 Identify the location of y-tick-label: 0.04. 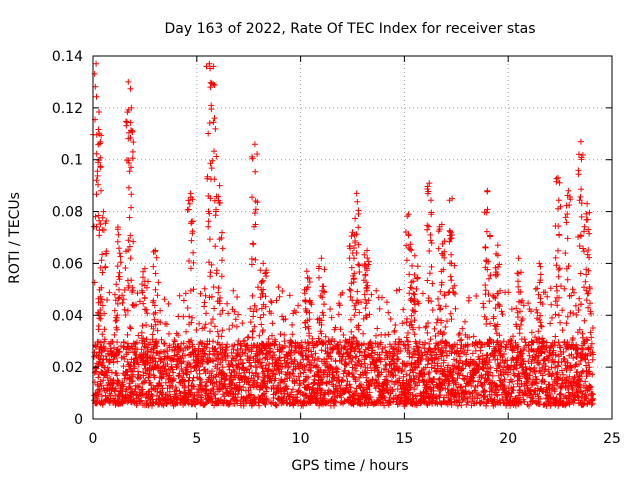
(67, 316).